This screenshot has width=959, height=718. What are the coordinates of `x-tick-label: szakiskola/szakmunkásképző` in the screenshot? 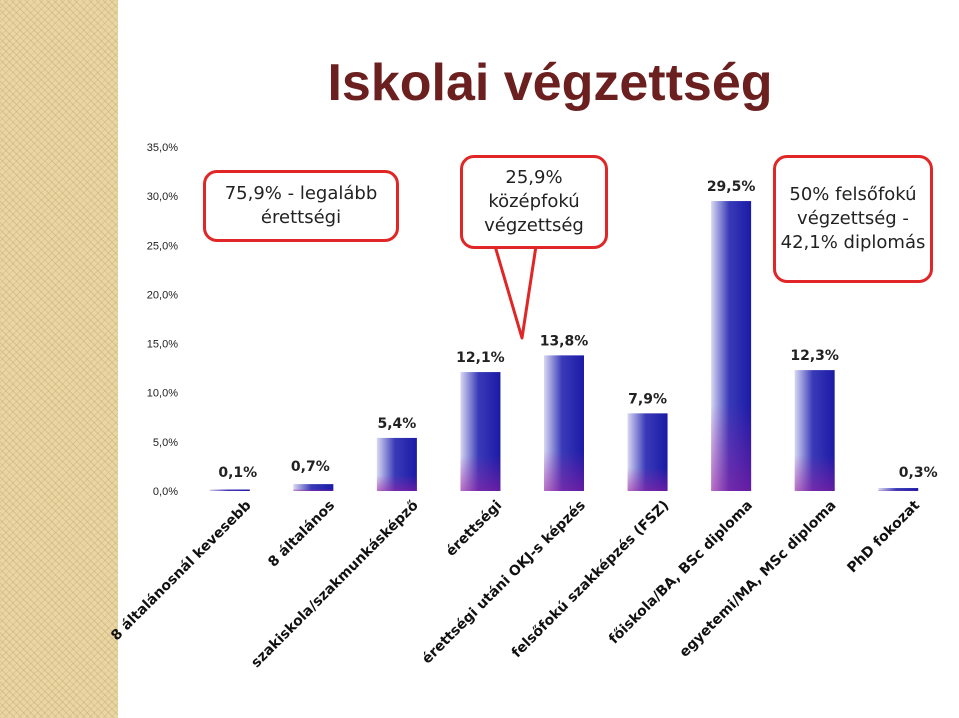 It's located at (335, 584).